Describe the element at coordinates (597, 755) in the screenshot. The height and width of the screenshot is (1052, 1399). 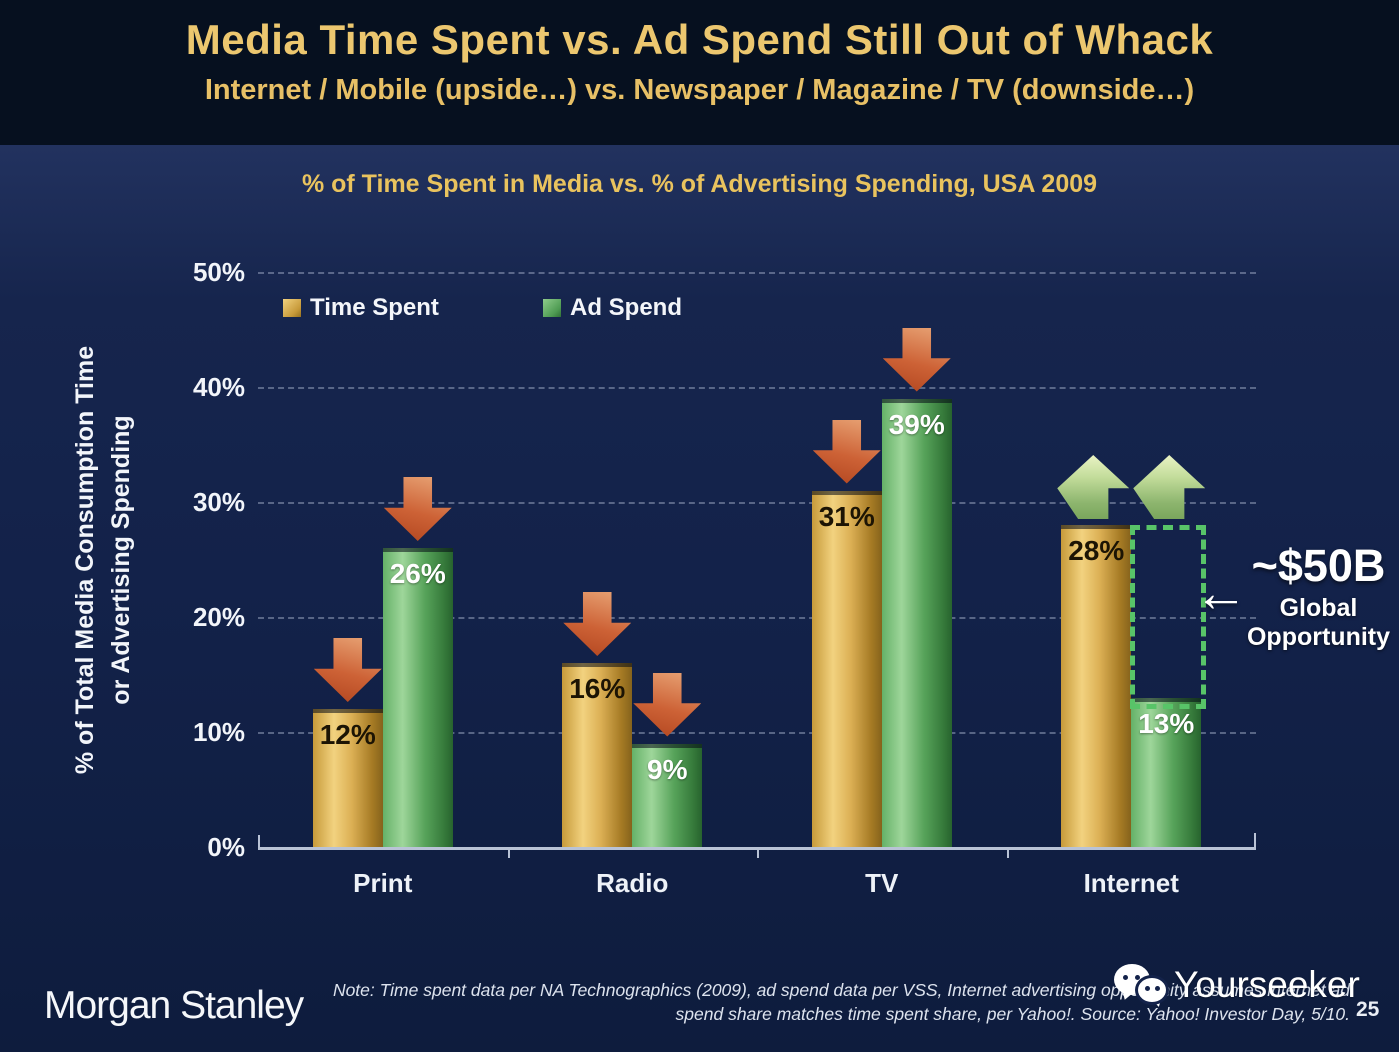
I see `bar-radio-time-spent: 16%` at that location.